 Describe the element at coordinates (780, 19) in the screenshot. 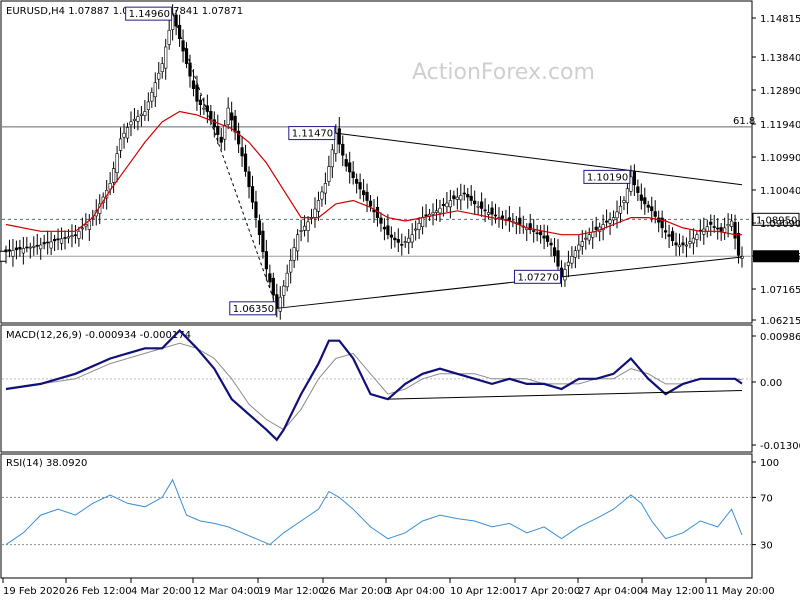

I see `price-y-tick-label: 1.14815` at that location.